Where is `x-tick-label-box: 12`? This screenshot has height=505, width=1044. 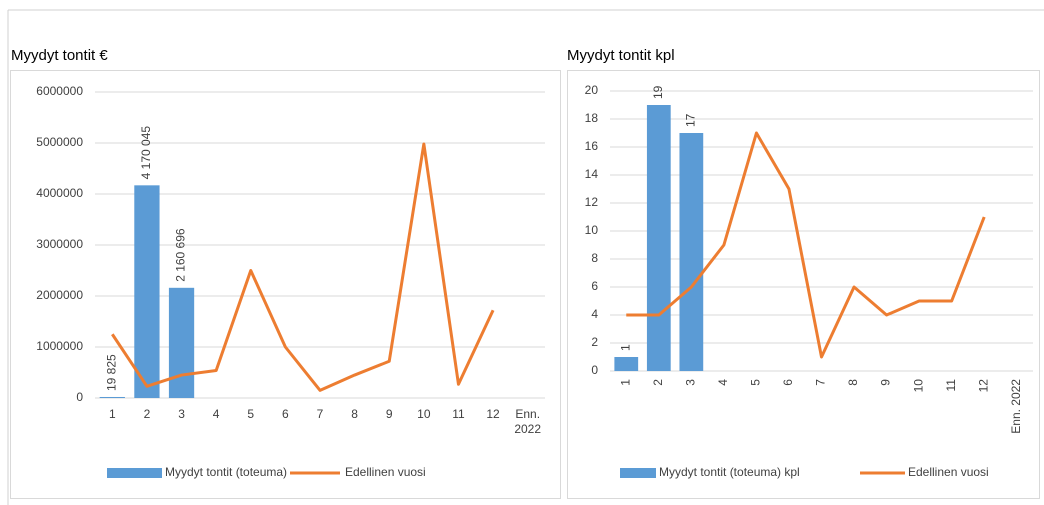
x-tick-label-box: 12 is located at coordinates (493, 414).